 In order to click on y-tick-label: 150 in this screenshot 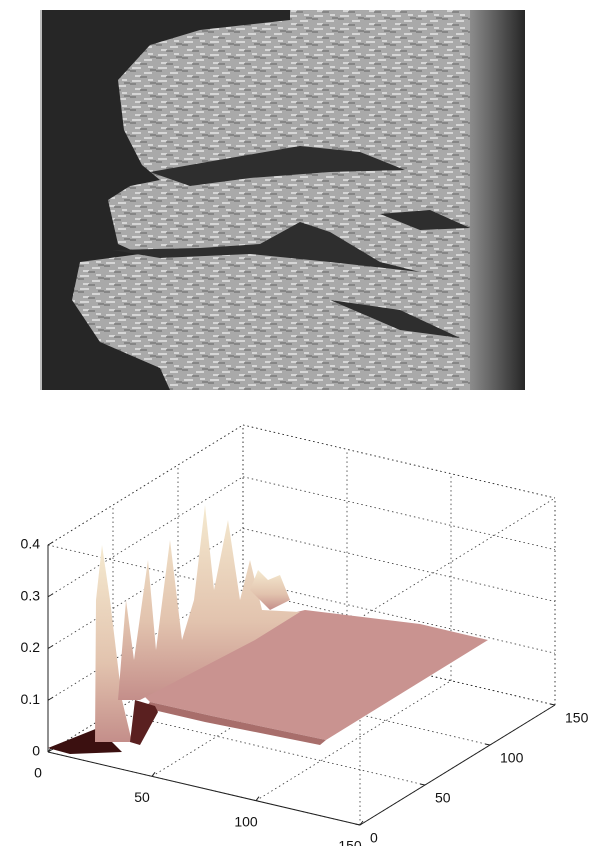, I will do `click(577, 718)`.